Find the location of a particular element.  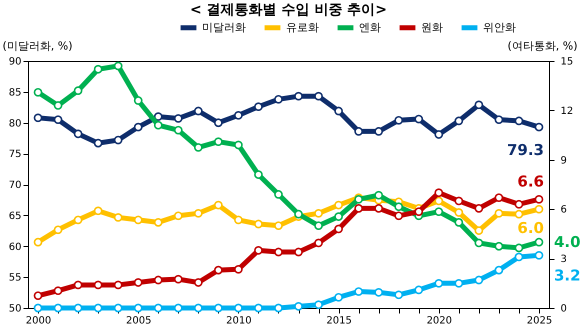

data-label: 3.2 is located at coordinates (567, 275).